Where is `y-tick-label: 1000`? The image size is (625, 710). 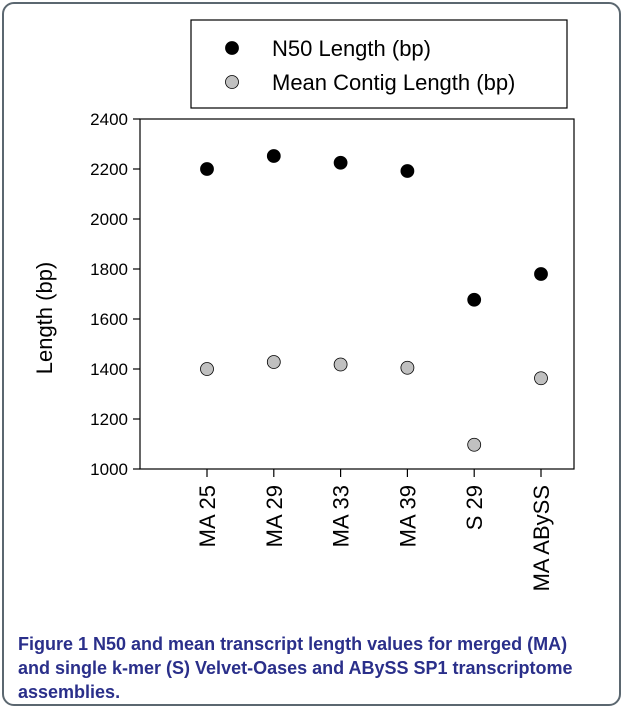
y-tick-label: 1000 is located at coordinates (109, 469).